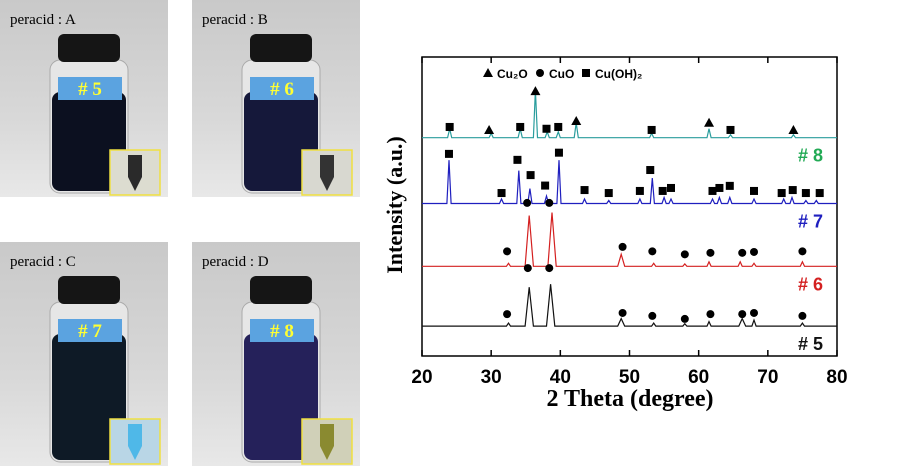  I want to click on y-axis-label: Intensity (a.u.), so click(394, 205).